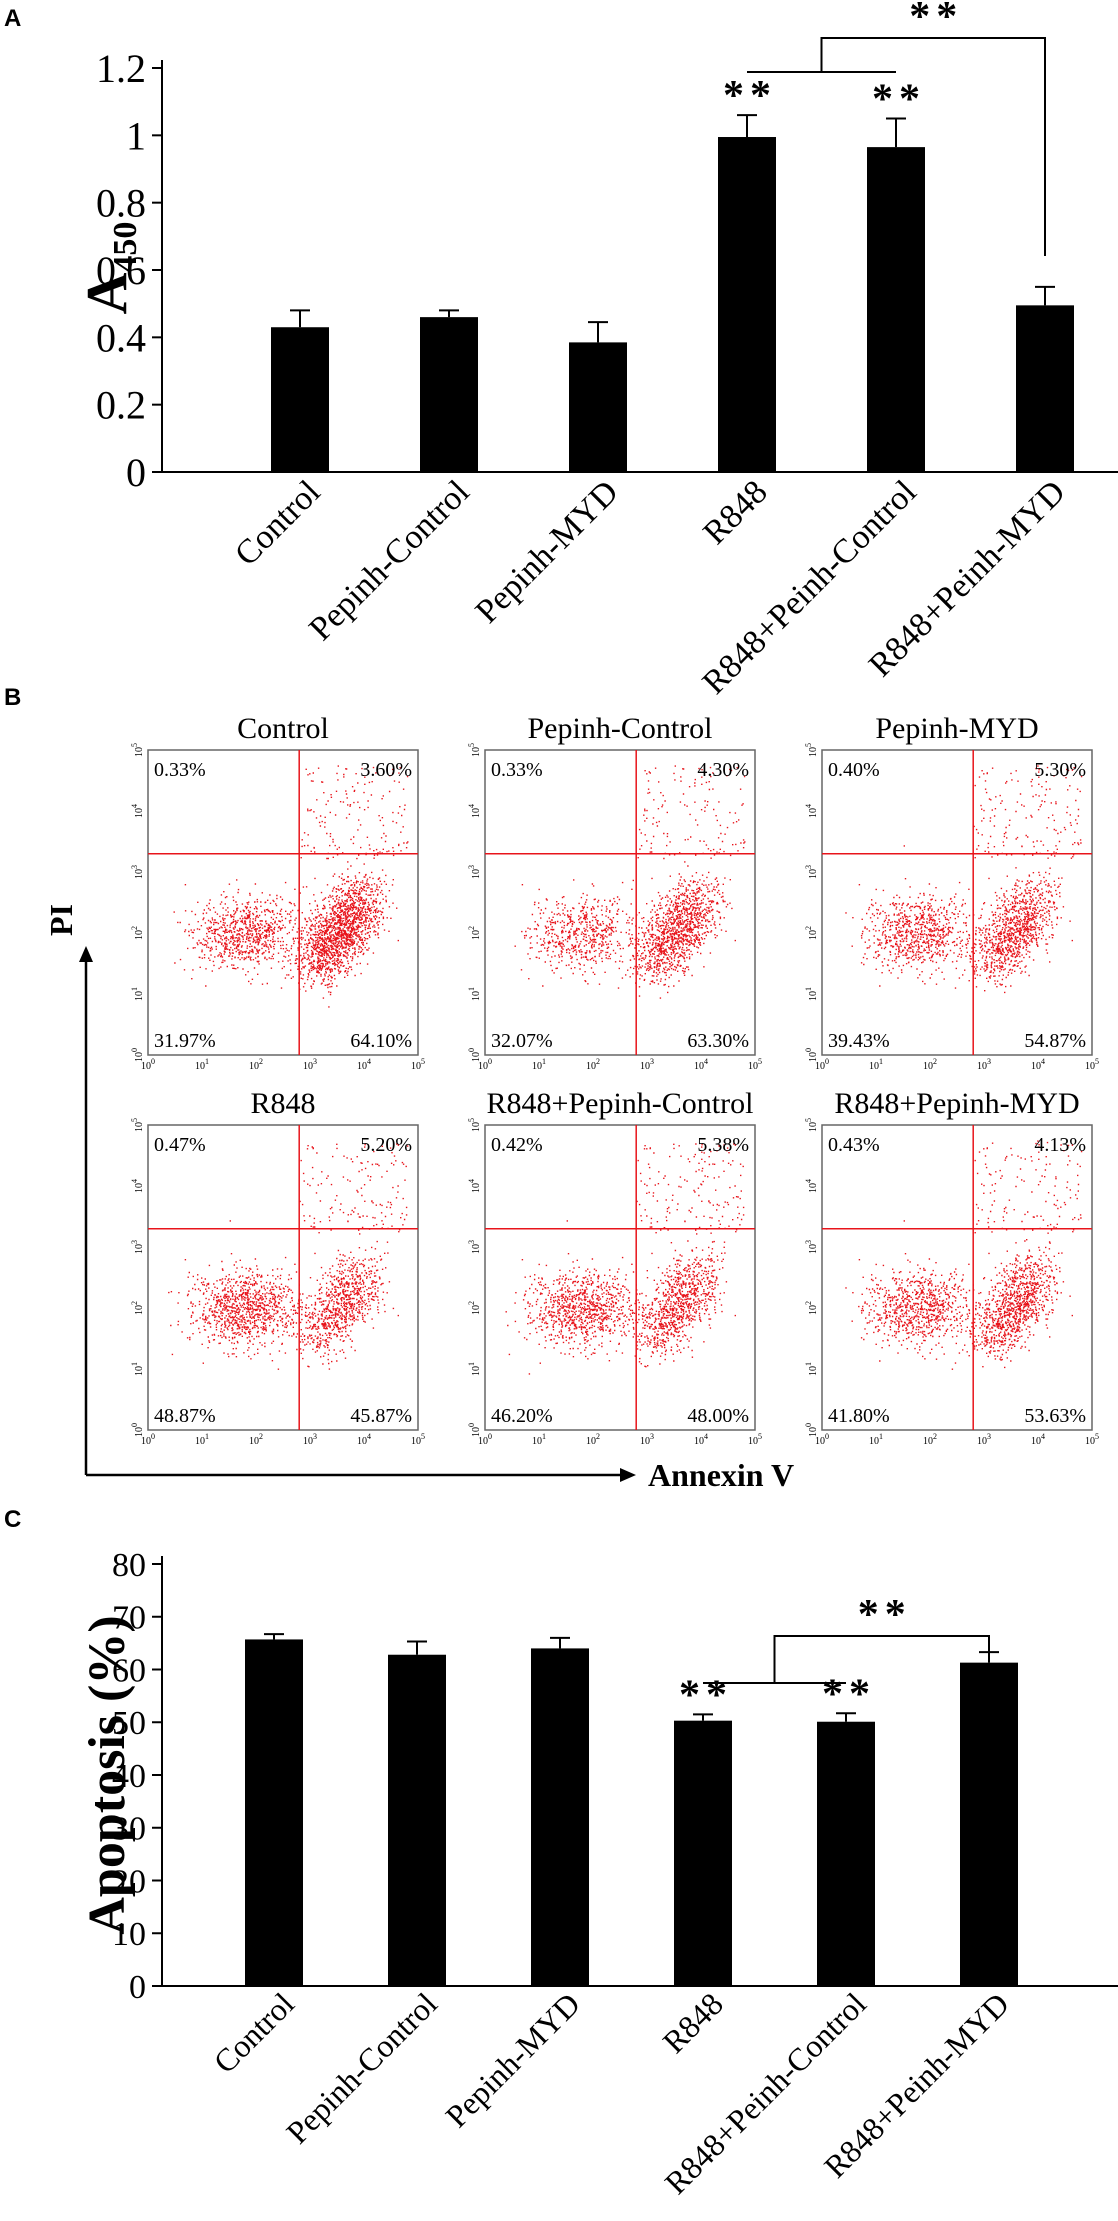 This screenshot has width=1118, height=2221. What do you see at coordinates (1055, 1416) in the screenshot?
I see `quadrant-lr: 53.63%` at bounding box center [1055, 1416].